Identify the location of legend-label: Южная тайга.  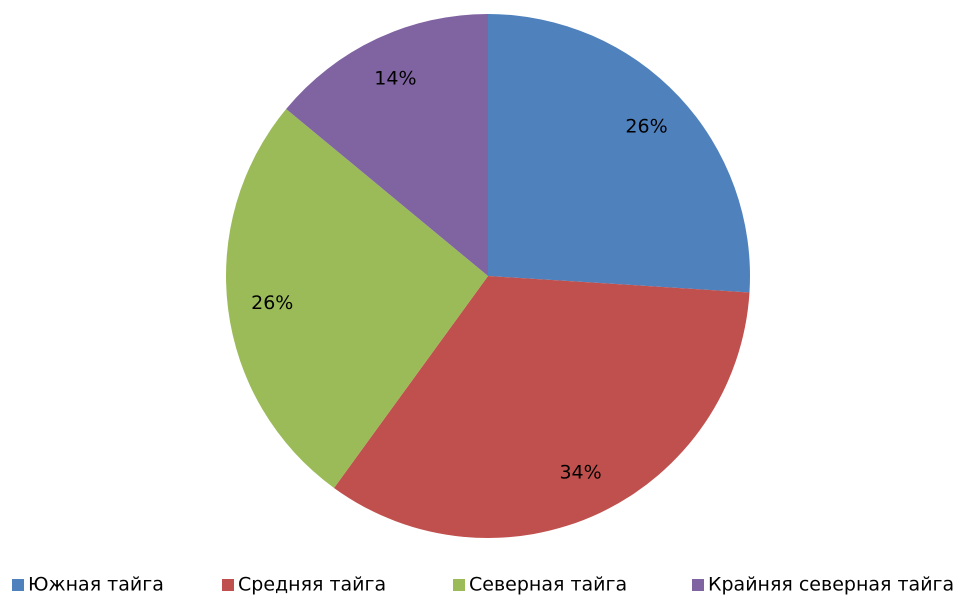
(96, 585).